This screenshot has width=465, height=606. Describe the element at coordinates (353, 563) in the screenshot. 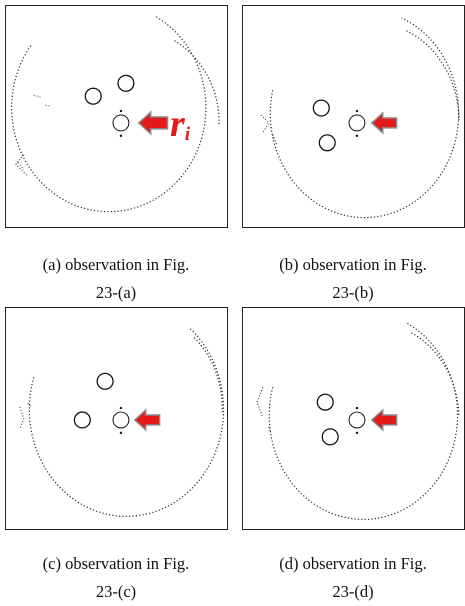

I see `caption-line: (d) observation in Fig.` at that location.